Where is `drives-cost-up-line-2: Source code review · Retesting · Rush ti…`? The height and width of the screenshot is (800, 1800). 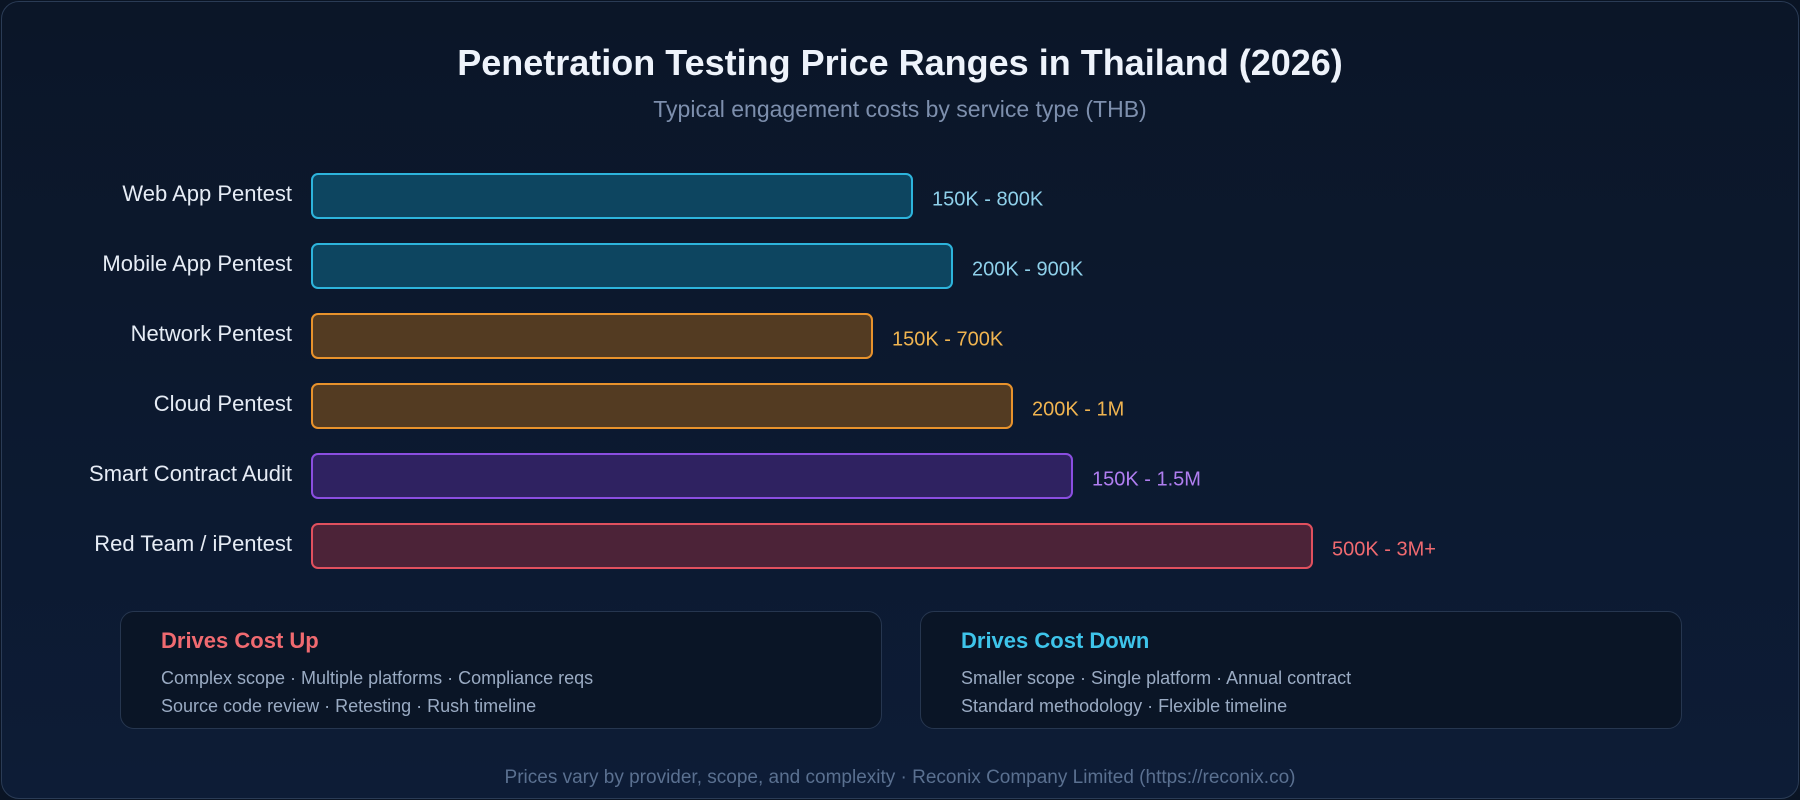 drives-cost-up-line-2: Source code review · Retesting · Rush ti… is located at coordinates (349, 706).